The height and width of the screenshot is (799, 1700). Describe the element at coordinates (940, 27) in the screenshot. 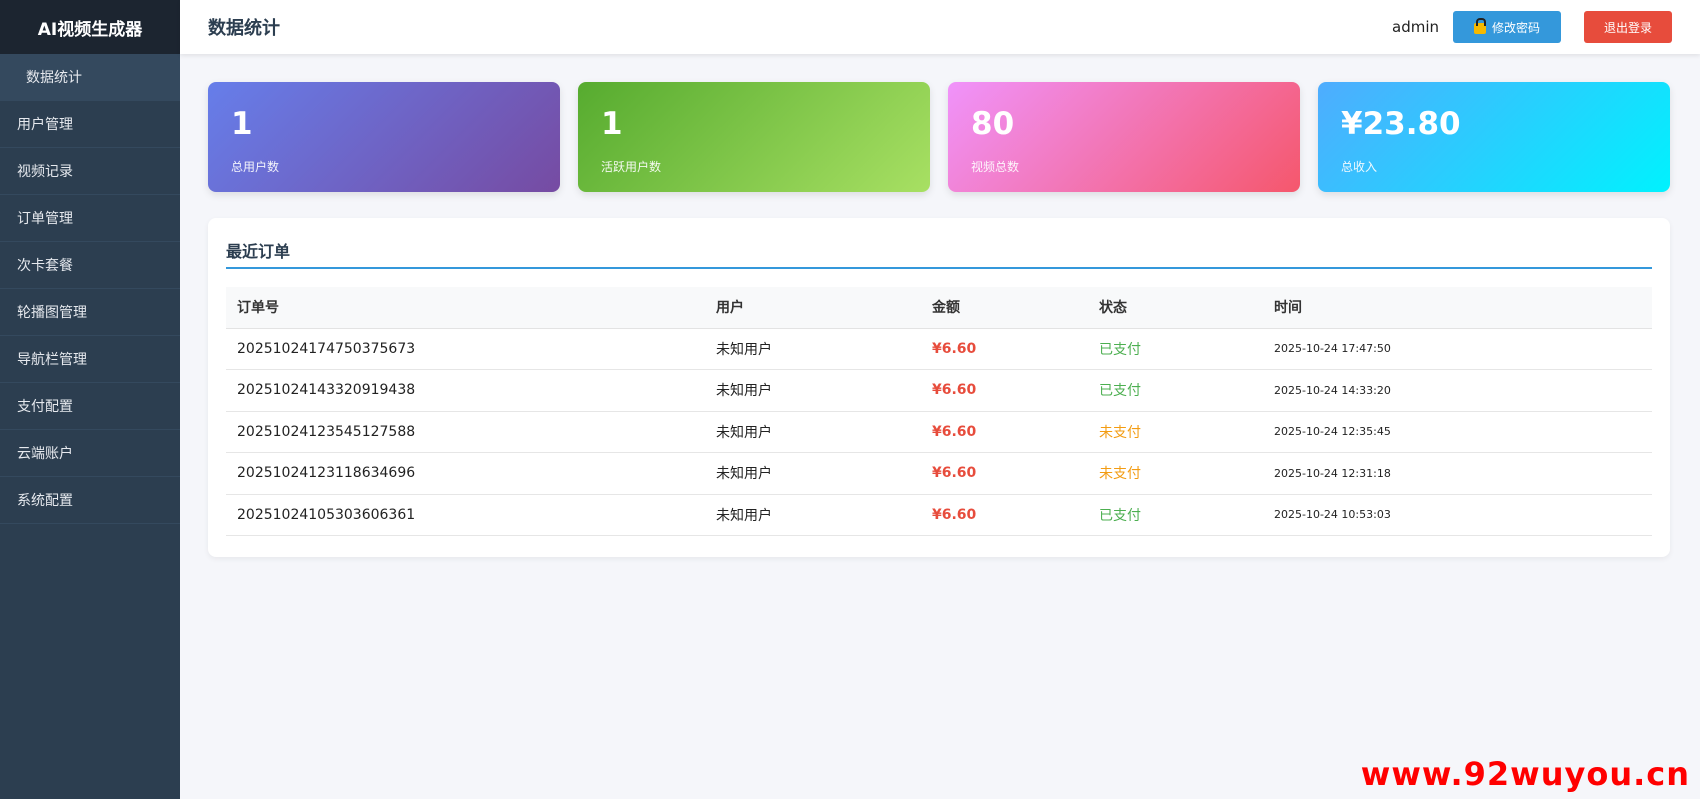

I see `top-header: 数据统计 admin 修改密码 退出登录` at that location.